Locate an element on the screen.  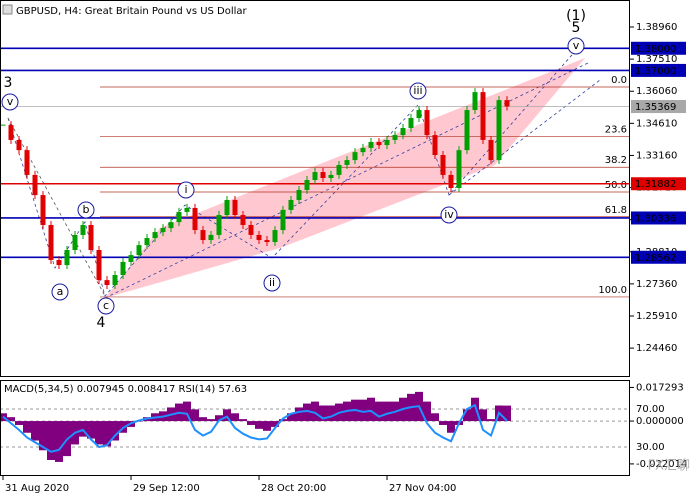
rsi-line is located at coordinates (255, 428).